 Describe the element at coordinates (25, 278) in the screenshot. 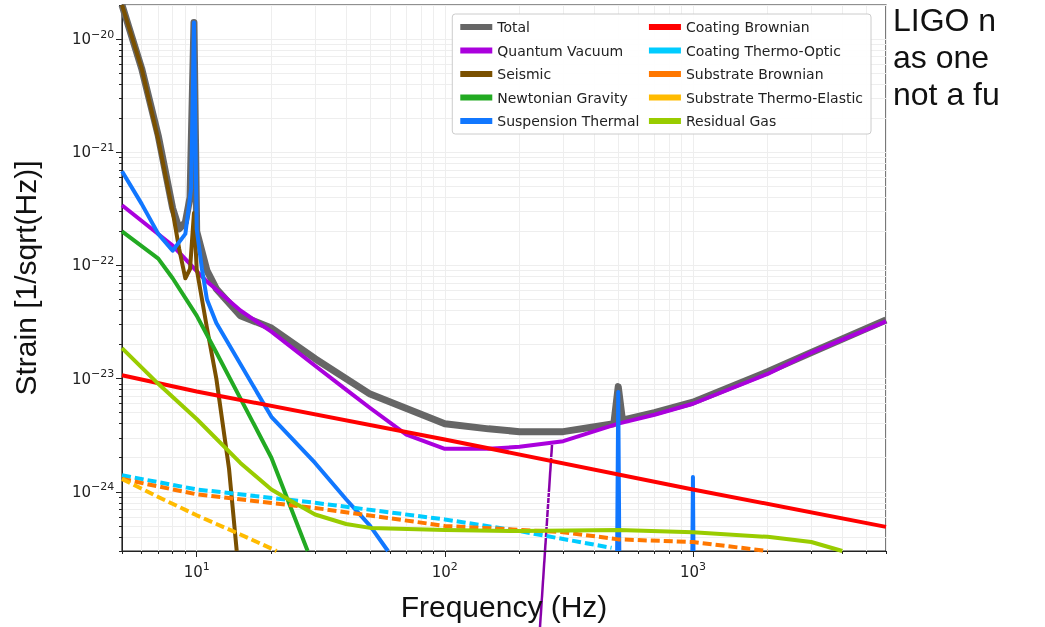

I see `y-axis-title: Strain [1/sqrt(Hz)]` at that location.